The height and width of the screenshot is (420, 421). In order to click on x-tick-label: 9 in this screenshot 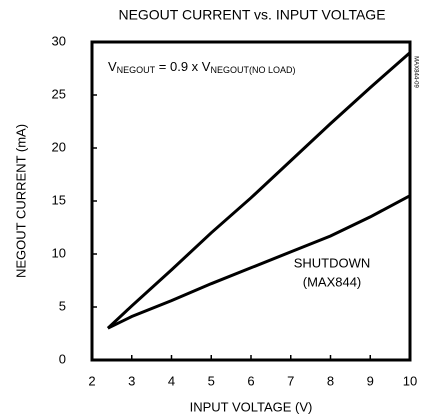, I will do `click(370, 380)`.